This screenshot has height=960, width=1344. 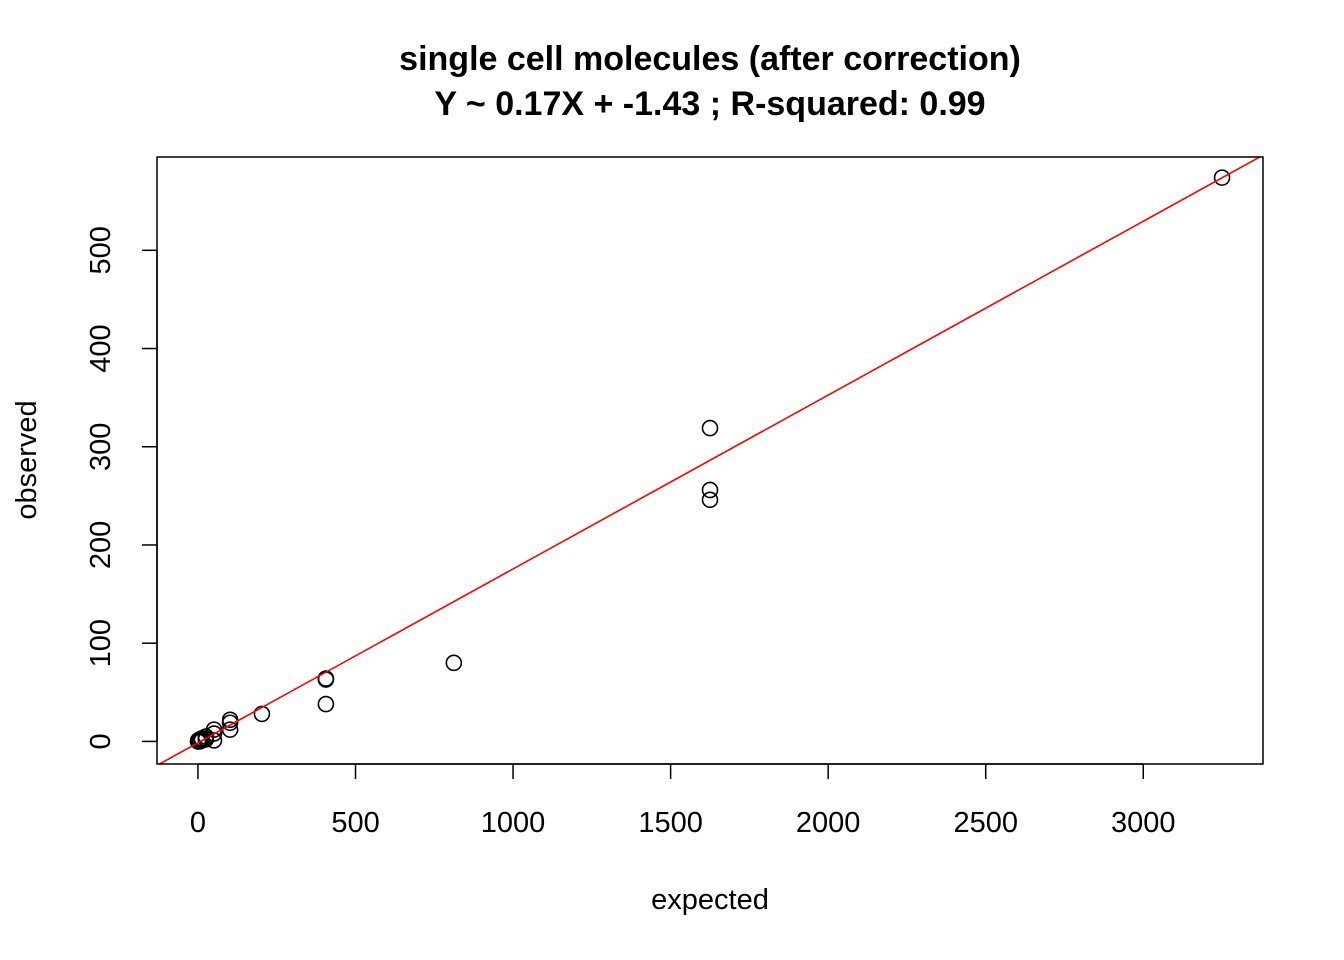 I want to click on y-tick-label: 500, so click(x=101, y=250).